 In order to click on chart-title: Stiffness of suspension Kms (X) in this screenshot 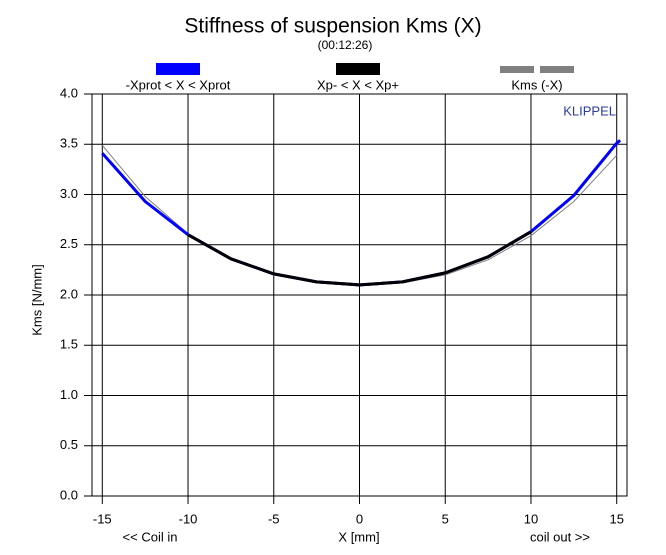, I will do `click(332, 26)`.